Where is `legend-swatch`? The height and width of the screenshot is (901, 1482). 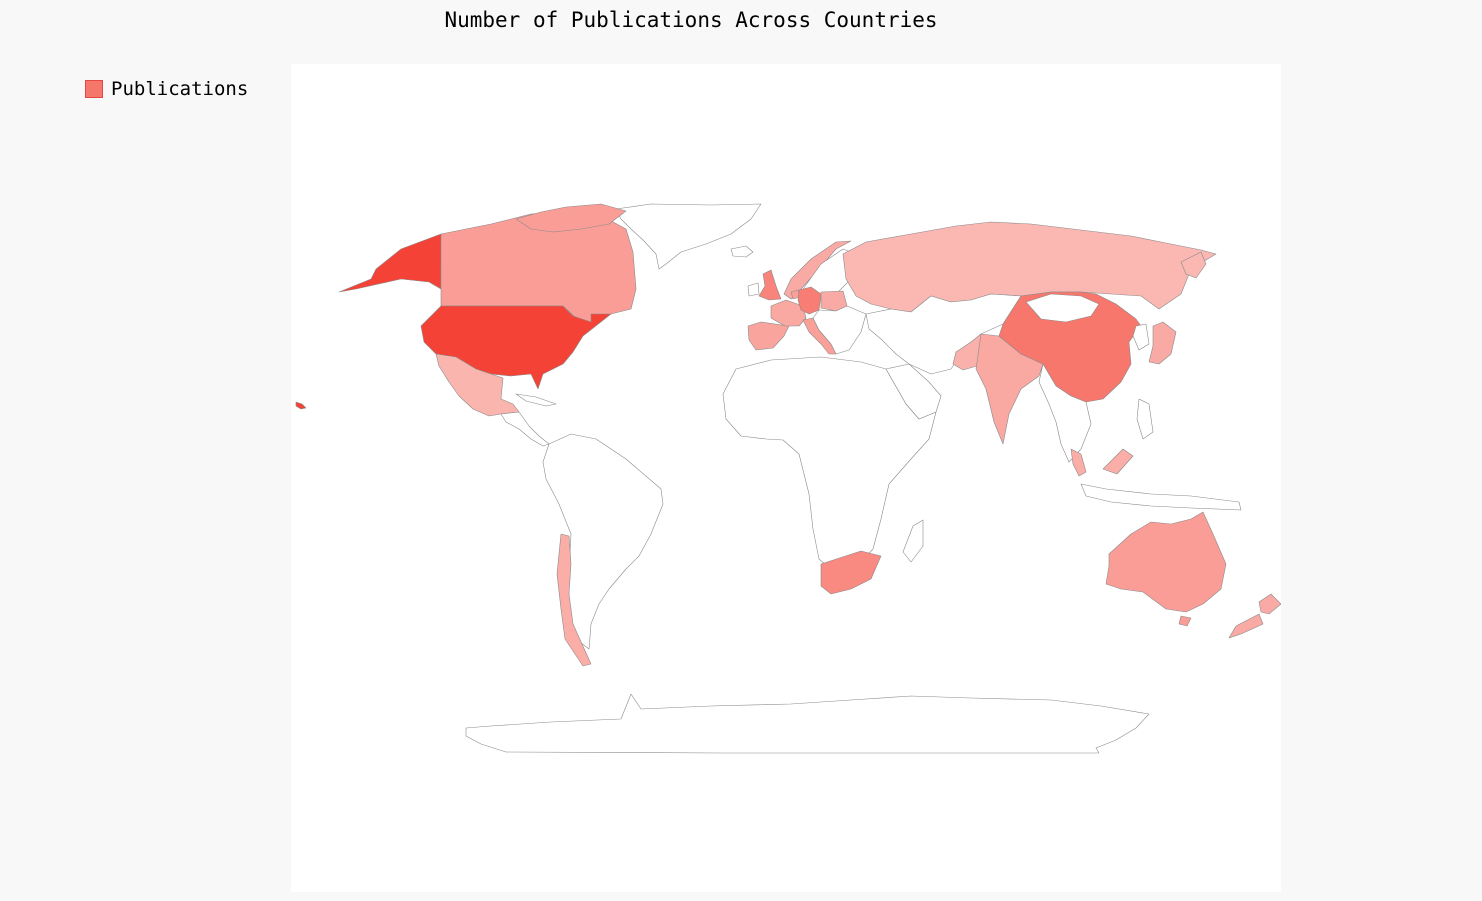
legend-swatch is located at coordinates (94, 89).